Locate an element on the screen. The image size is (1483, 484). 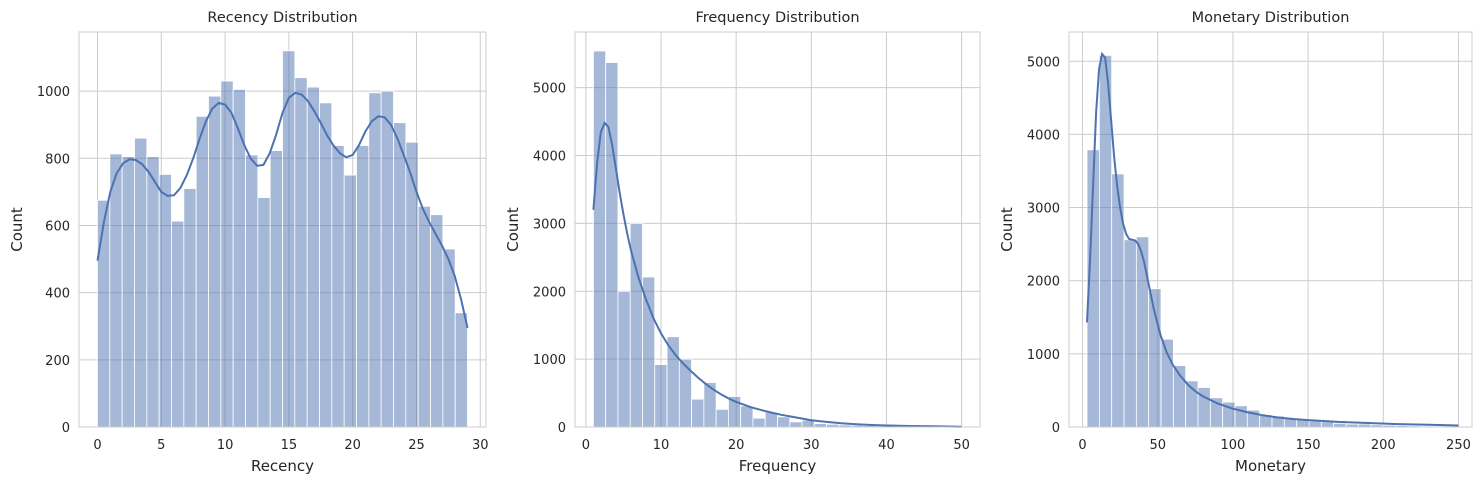
x-tick-label: 15 is located at coordinates (289, 445).